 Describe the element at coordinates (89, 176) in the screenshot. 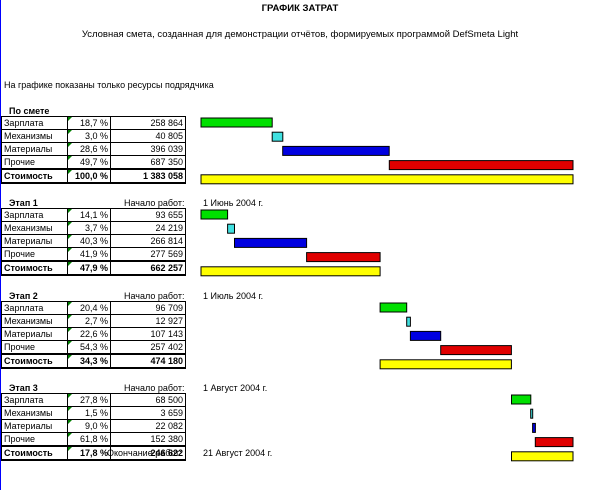

I see `resource-percent: 100,0 %` at that location.